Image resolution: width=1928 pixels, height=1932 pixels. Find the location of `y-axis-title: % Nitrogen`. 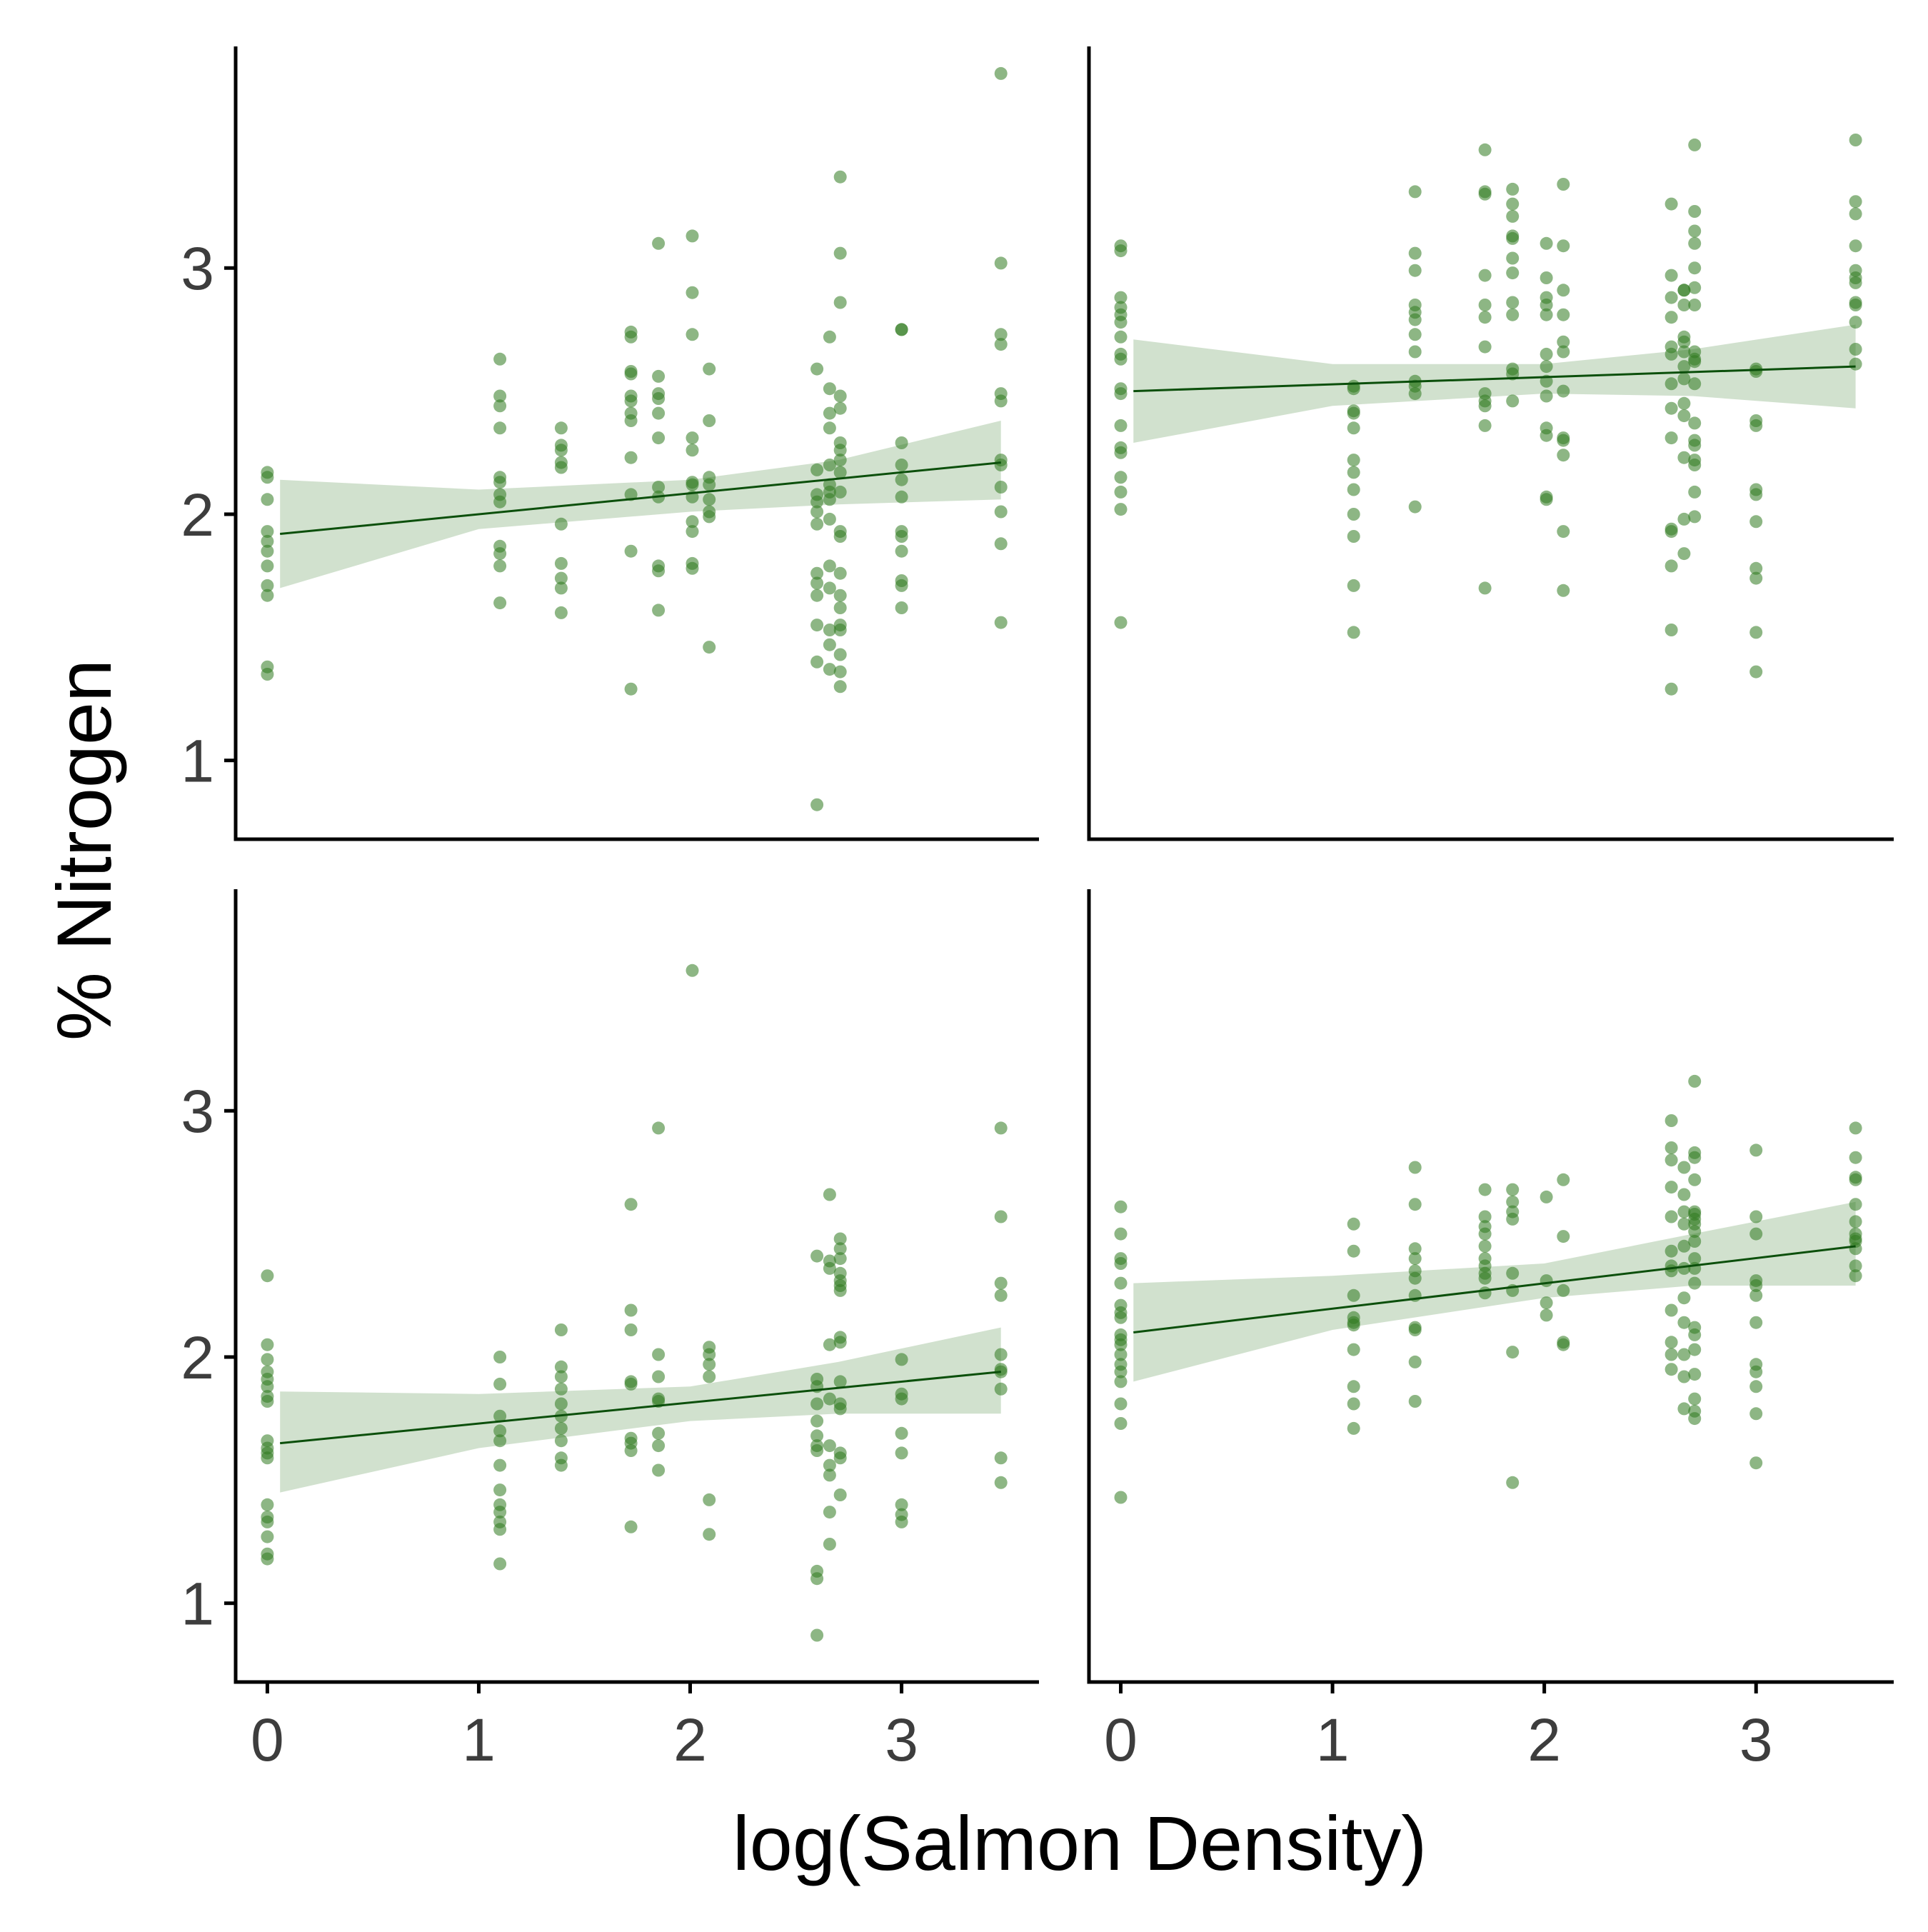

y-axis-title: % Nitrogen is located at coordinates (84, 850).